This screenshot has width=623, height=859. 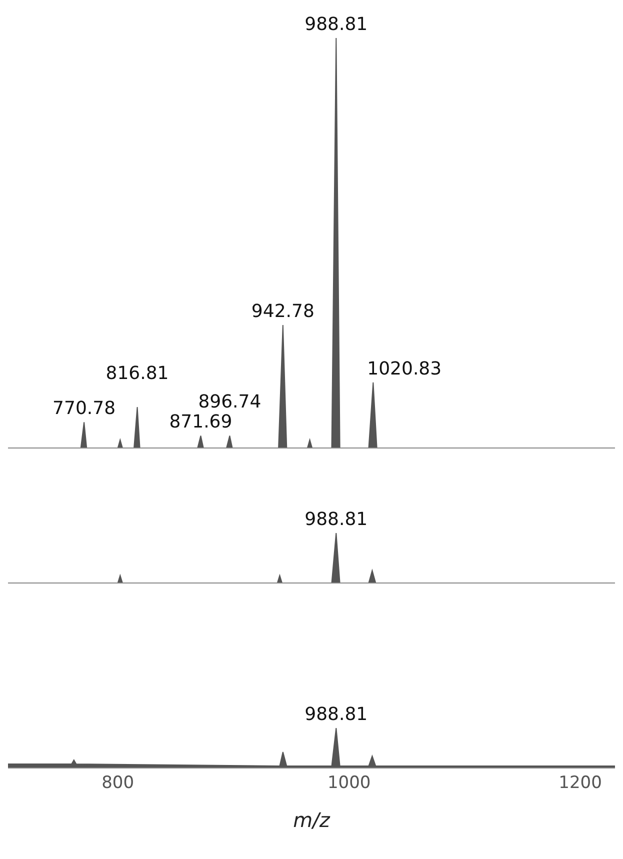 What do you see at coordinates (137, 373) in the screenshot?
I see `annotation: 816.81` at bounding box center [137, 373].